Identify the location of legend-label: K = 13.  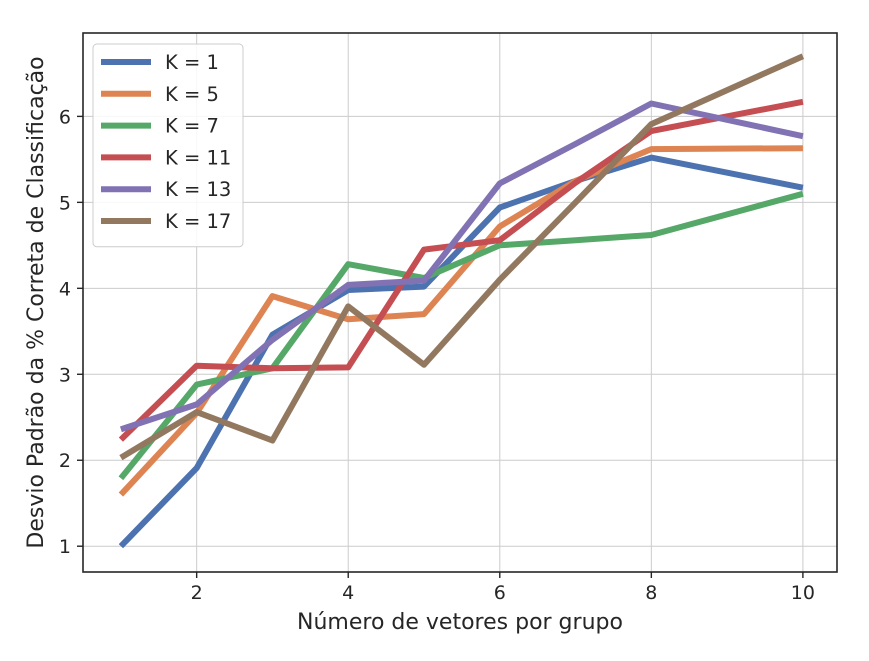
(198, 189).